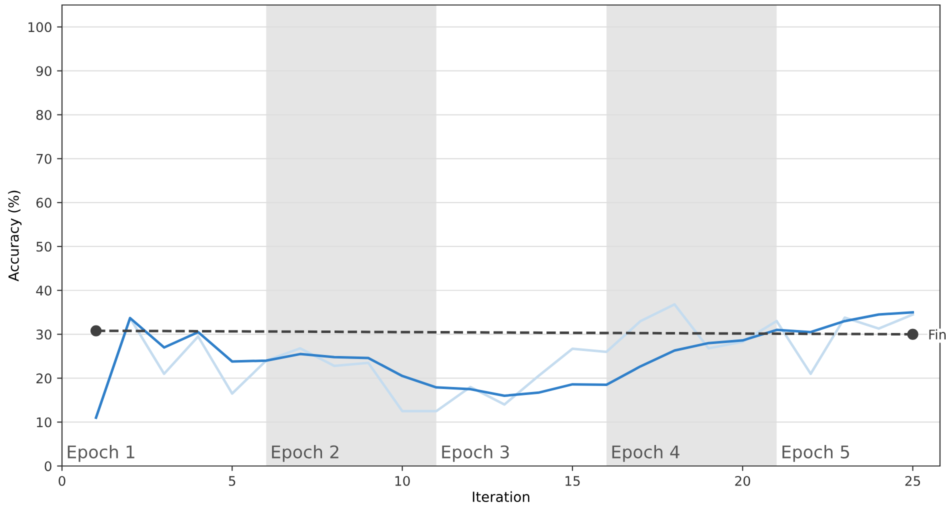 This screenshot has width=946, height=510. Describe the element at coordinates (912, 481) in the screenshot. I see `x-tick-label: 25` at that location.